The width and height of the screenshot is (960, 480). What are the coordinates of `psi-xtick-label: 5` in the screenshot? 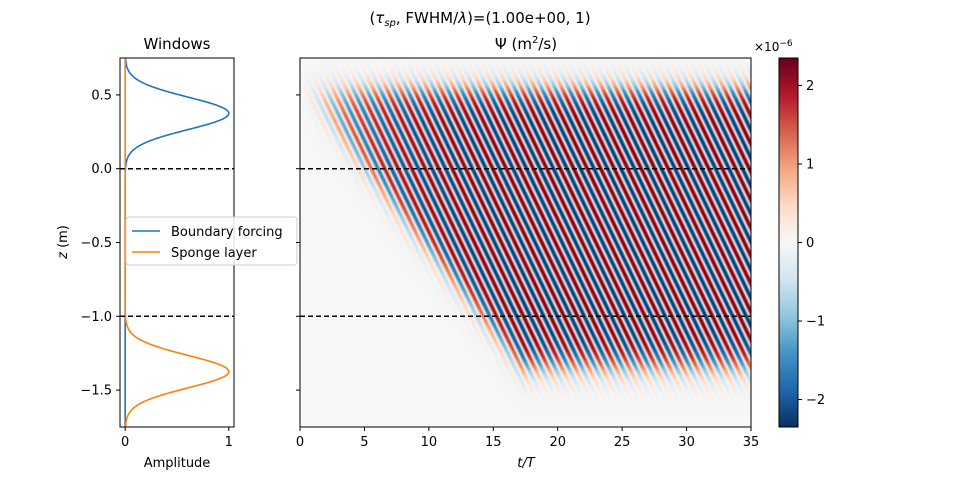 It's located at (364, 442).